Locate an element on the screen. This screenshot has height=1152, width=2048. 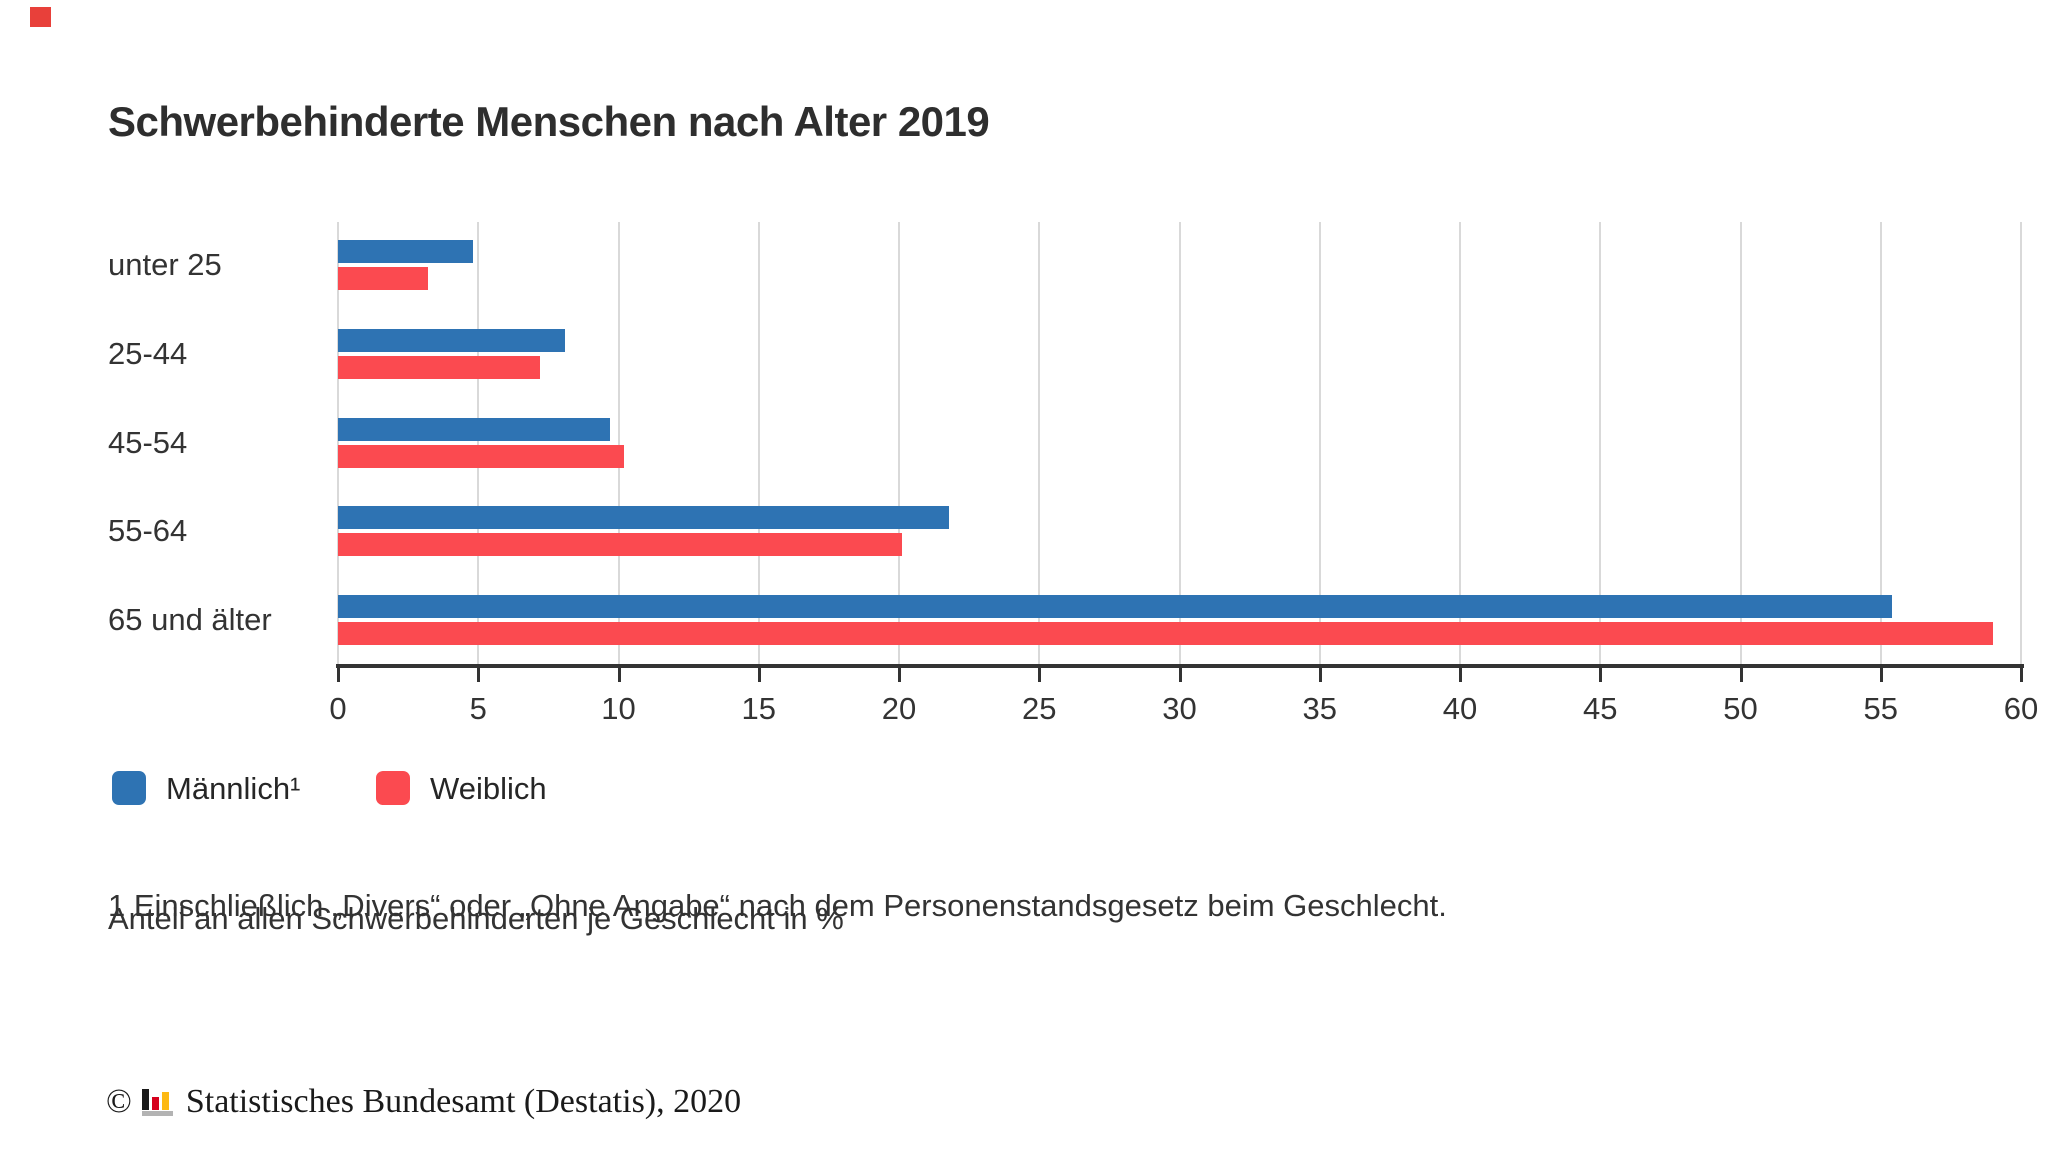
category-label-0: unter 25 is located at coordinates (165, 264).